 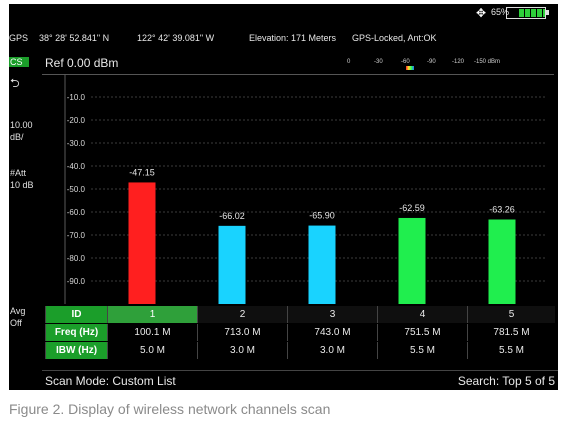 I want to click on table-freq-cell: 743.0 M, so click(x=332, y=332).